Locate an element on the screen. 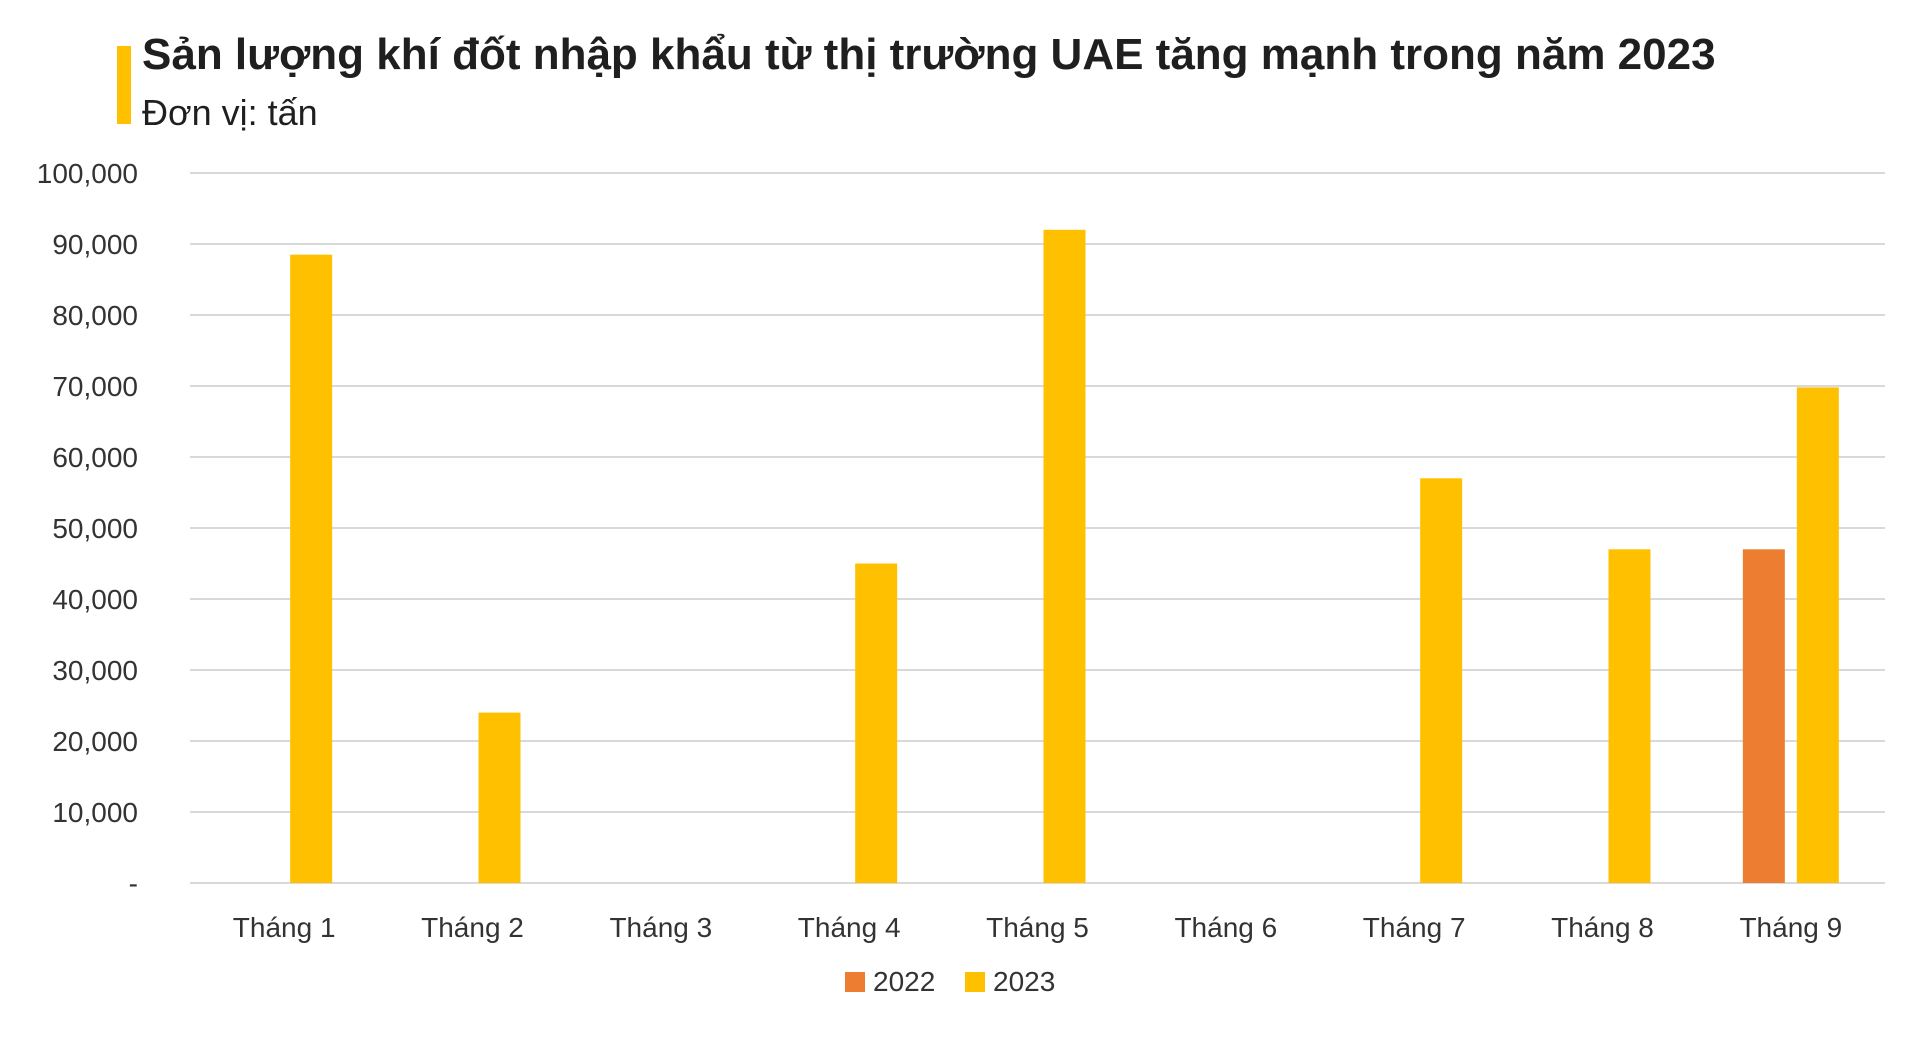  y-tick-label: 20,000 is located at coordinates (95, 741).